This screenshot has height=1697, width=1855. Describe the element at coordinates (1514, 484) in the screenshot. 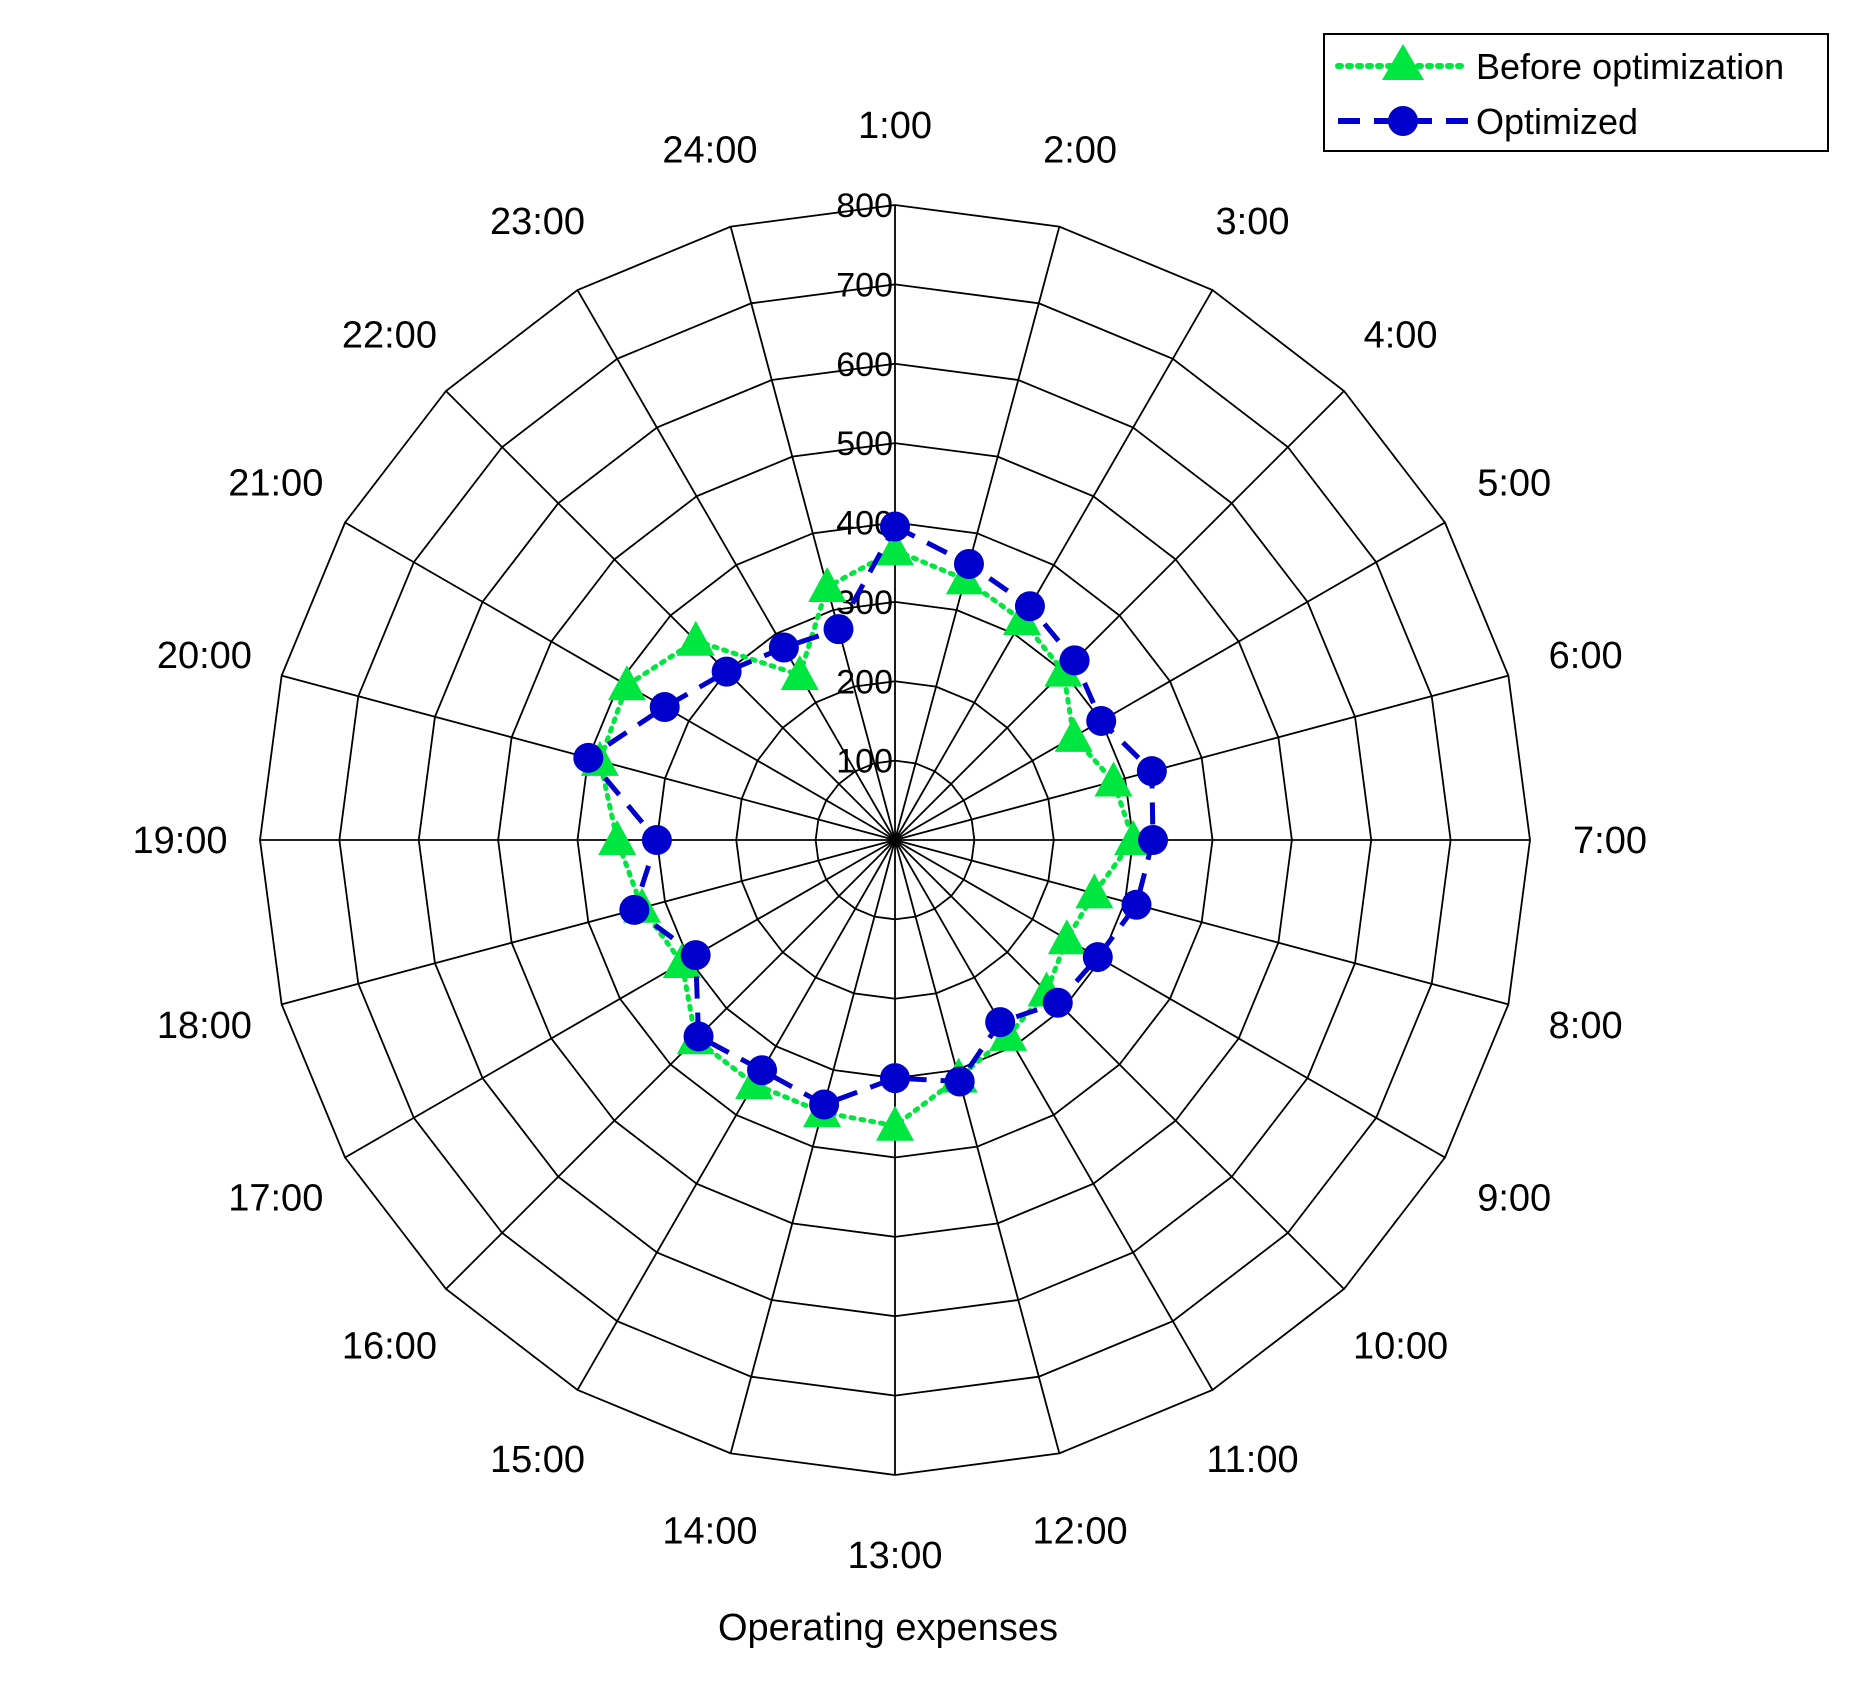

I see `hour-label: 5:00` at that location.